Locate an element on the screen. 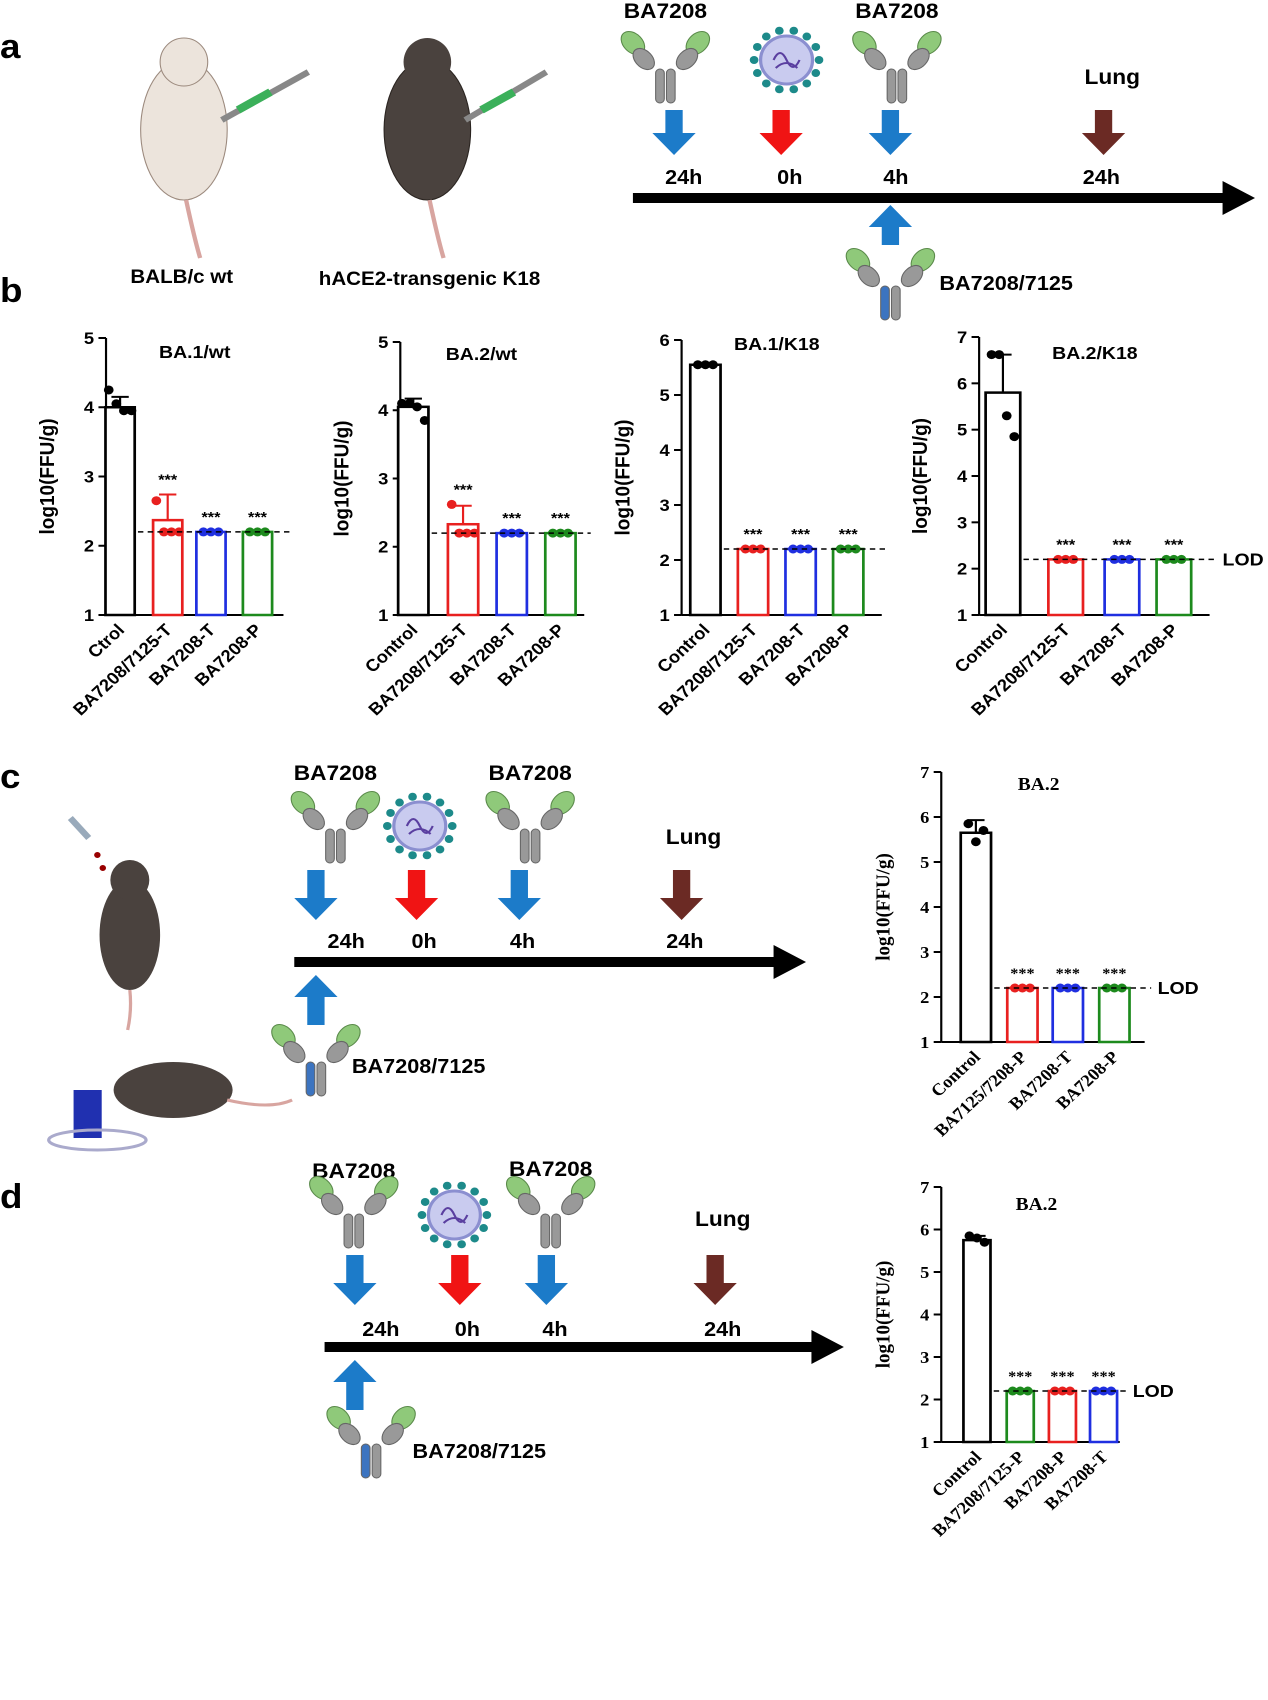 The height and width of the screenshot is (1700, 1268). panel-letter: c is located at coordinates (10, 776).